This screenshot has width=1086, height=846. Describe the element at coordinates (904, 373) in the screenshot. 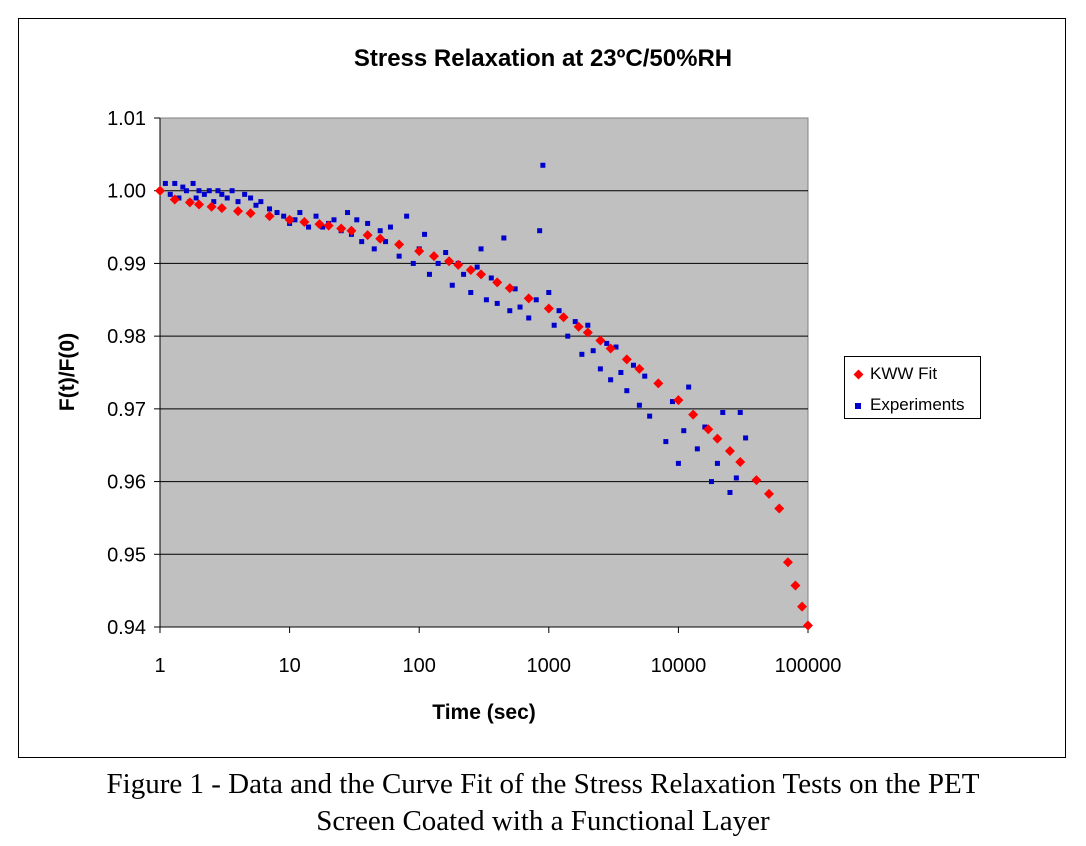

I see `legend-label-kww-fit: KWW Fit` at that location.